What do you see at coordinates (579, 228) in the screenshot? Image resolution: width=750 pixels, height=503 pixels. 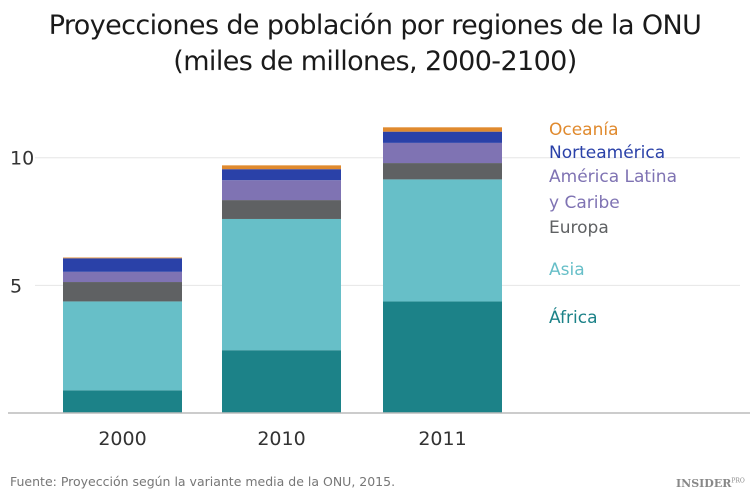 I see `legend-label: Europa` at bounding box center [579, 228].